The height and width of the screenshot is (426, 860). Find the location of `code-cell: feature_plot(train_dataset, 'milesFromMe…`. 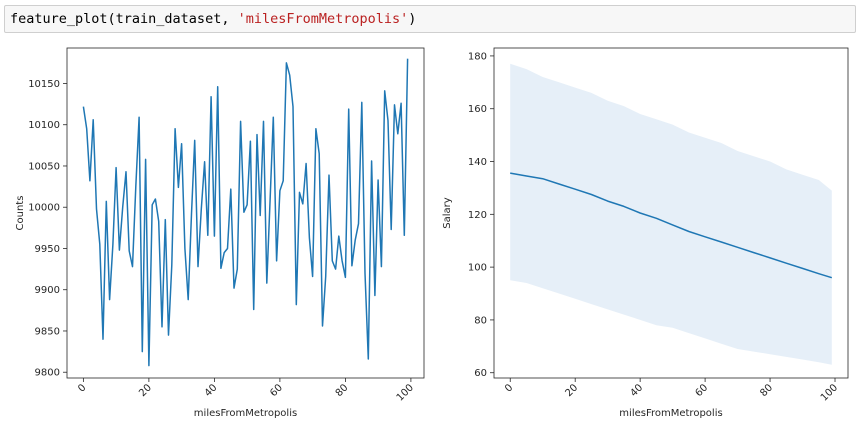

code-cell: feature_plot(train_dataset, 'milesFromMe… is located at coordinates (430, 19).